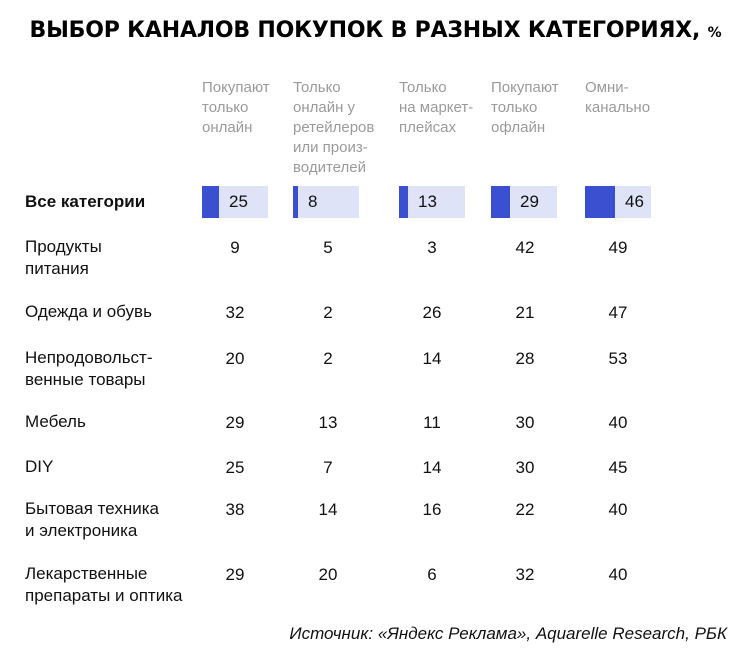  Describe the element at coordinates (525, 312) in the screenshot. I see `cell-value: 21` at that location.